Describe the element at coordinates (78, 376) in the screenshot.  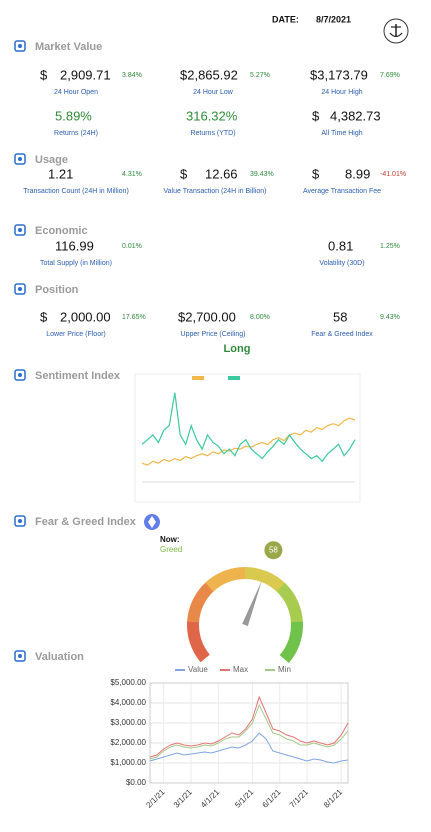
I see `section-title: Sentiment Index` at that location.